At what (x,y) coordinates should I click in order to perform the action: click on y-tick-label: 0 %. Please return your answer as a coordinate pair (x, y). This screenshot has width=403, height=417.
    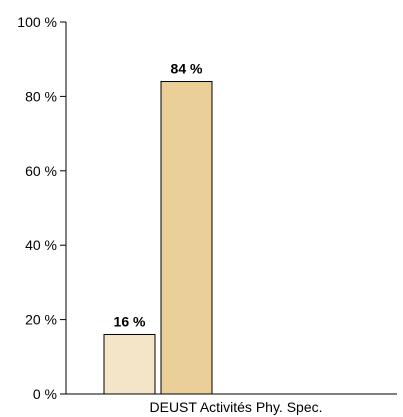
    Looking at the image, I should click on (45, 394).